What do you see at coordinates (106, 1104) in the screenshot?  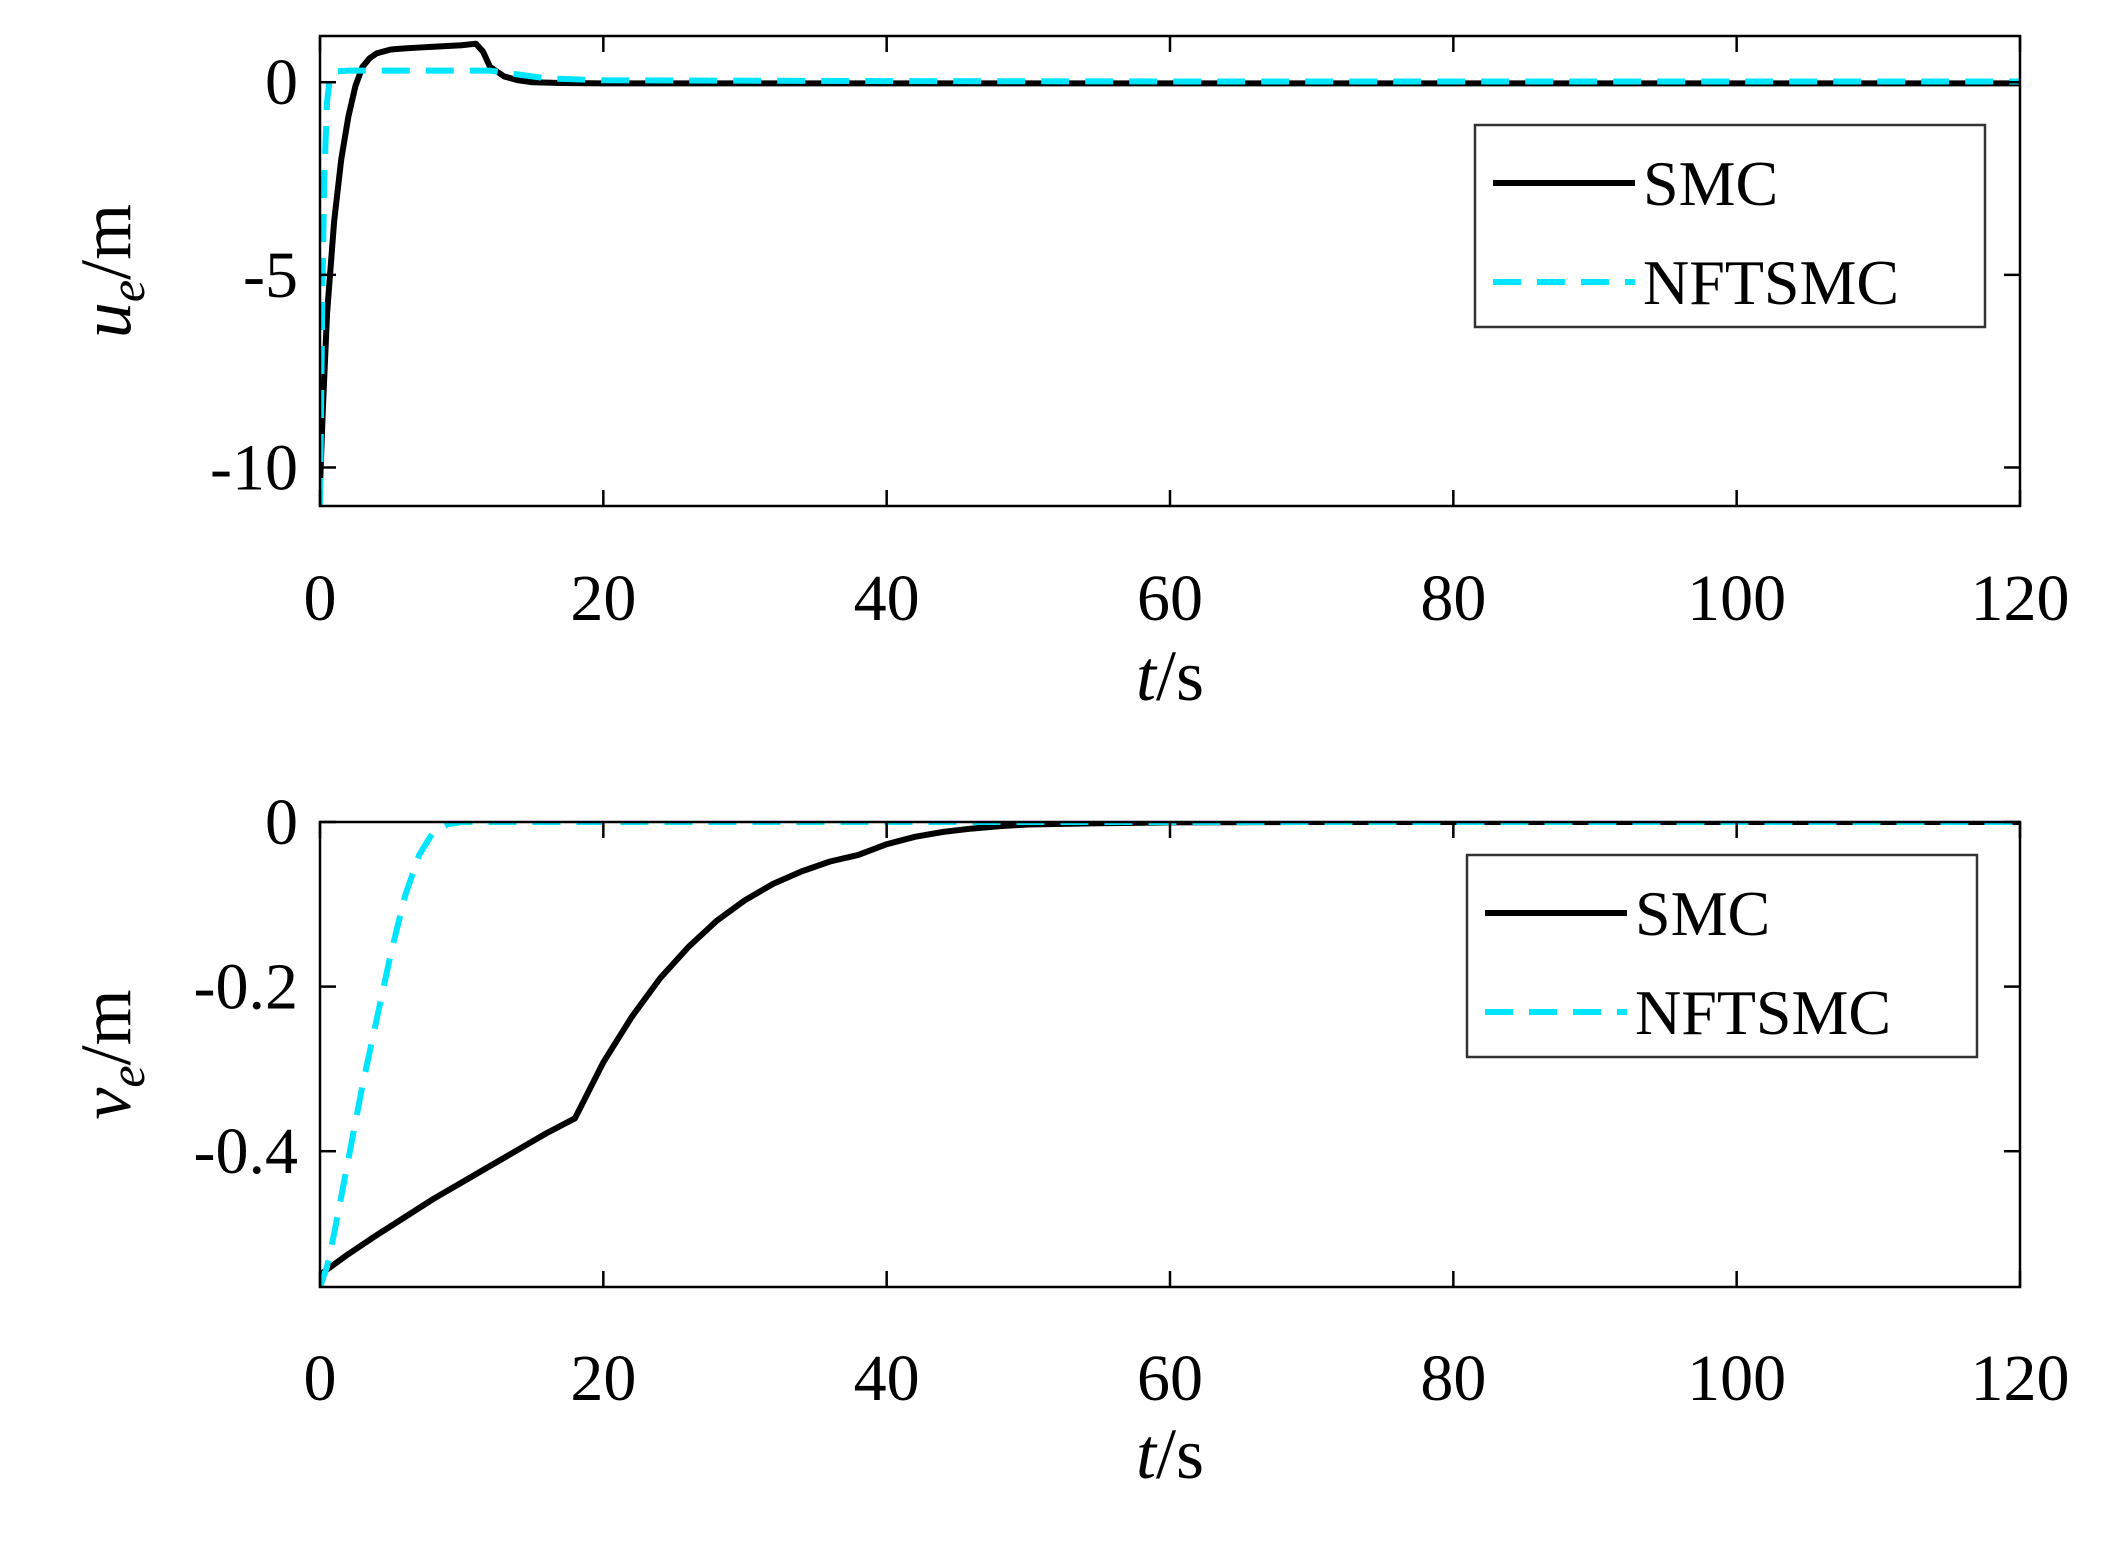 I see `y-axis-label-var: v` at bounding box center [106, 1104].